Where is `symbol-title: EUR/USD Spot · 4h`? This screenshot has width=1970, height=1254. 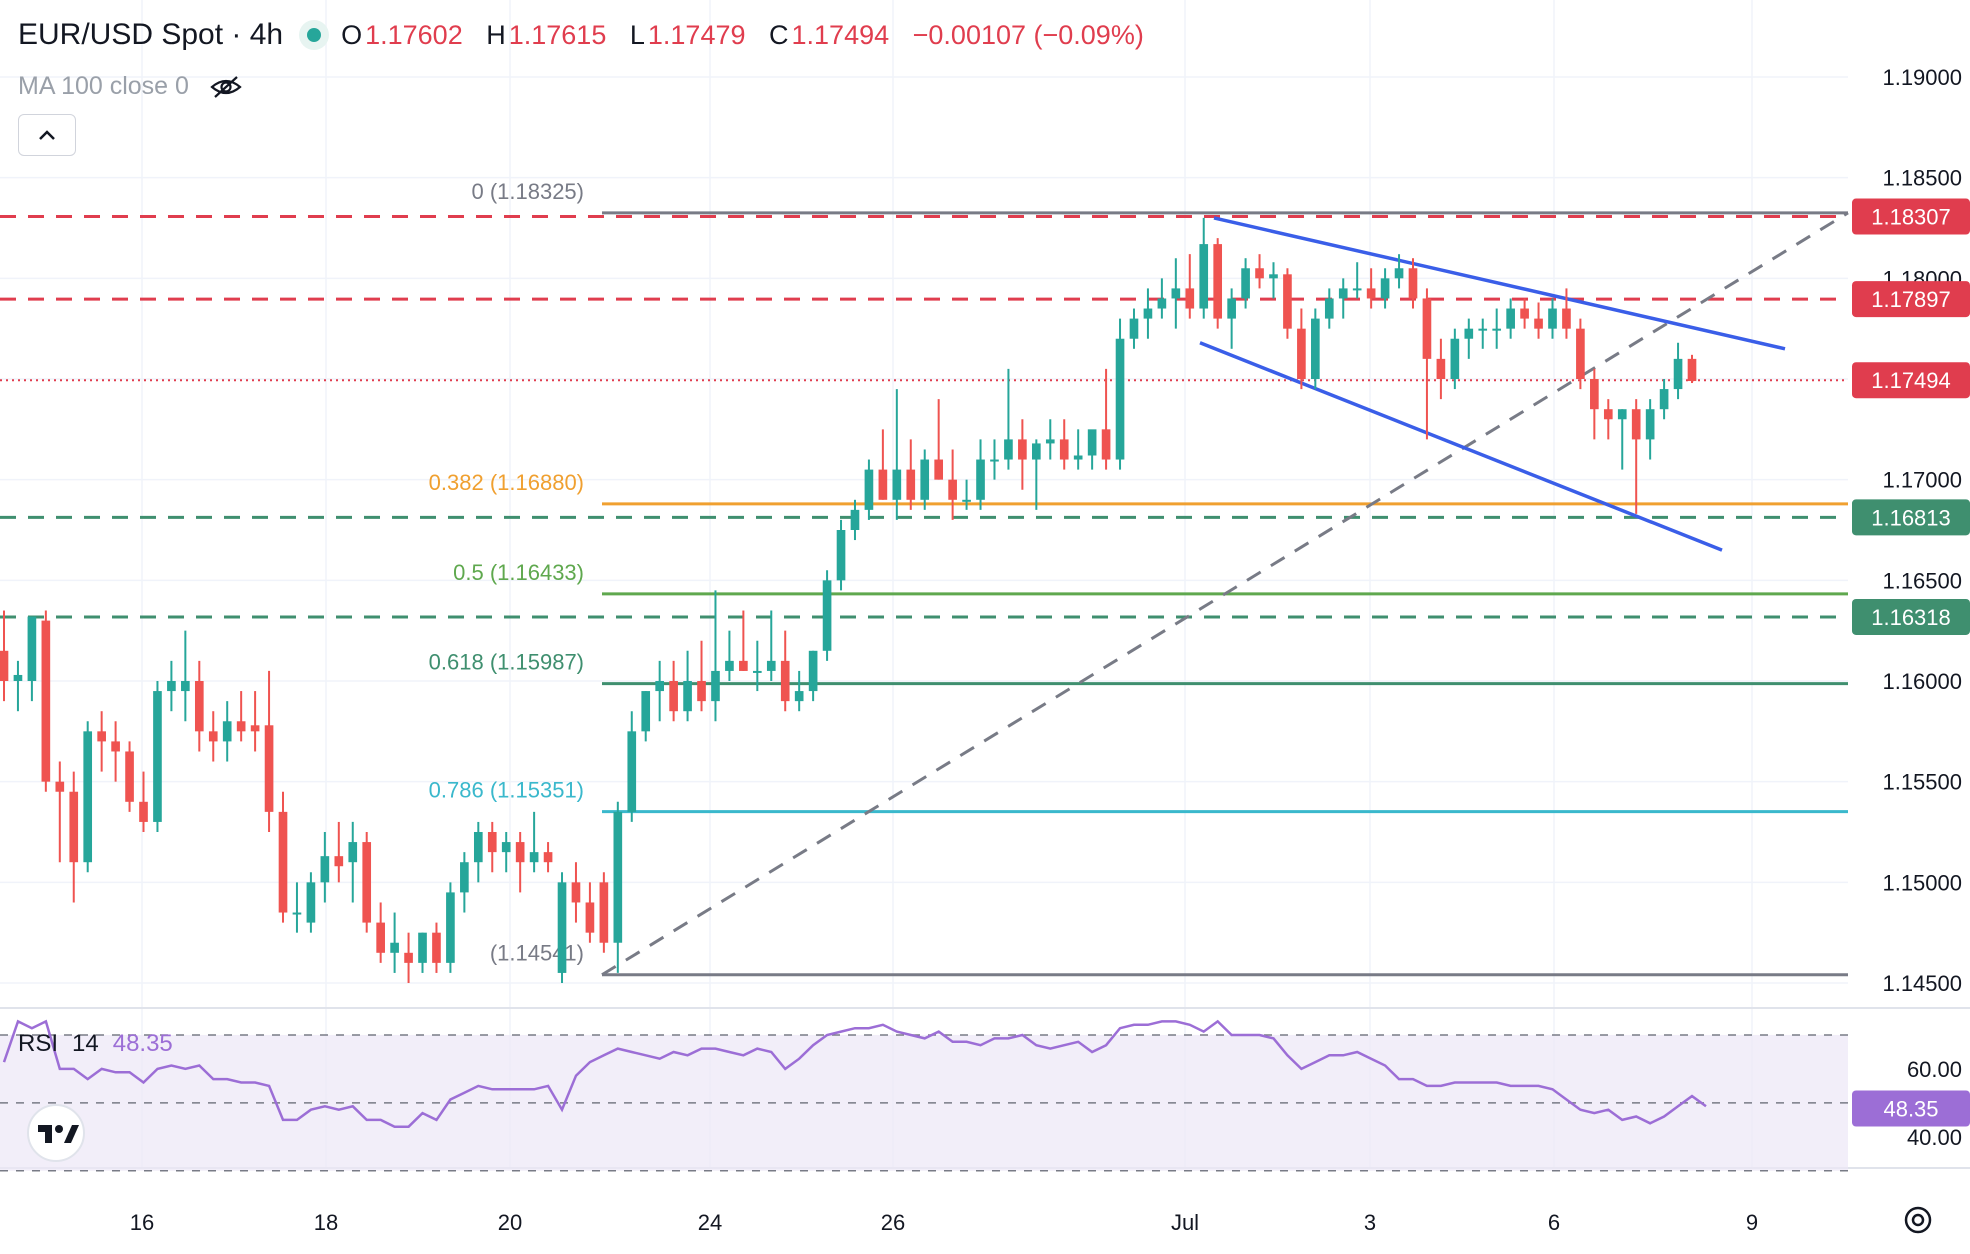 symbol-title: EUR/USD Spot · 4h is located at coordinates (151, 34).